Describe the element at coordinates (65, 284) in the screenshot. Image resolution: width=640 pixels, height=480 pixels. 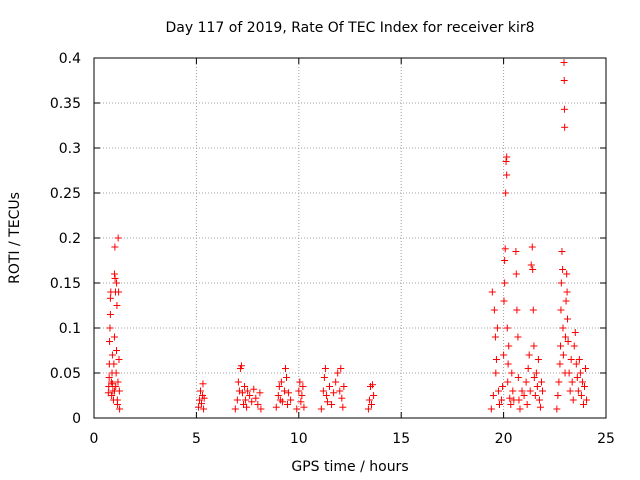
I see `y-tick-label: 0.15` at that location.